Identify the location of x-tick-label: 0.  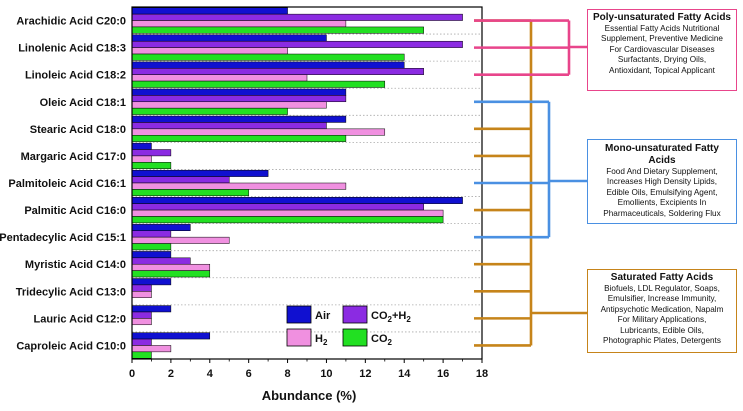
(132, 374).